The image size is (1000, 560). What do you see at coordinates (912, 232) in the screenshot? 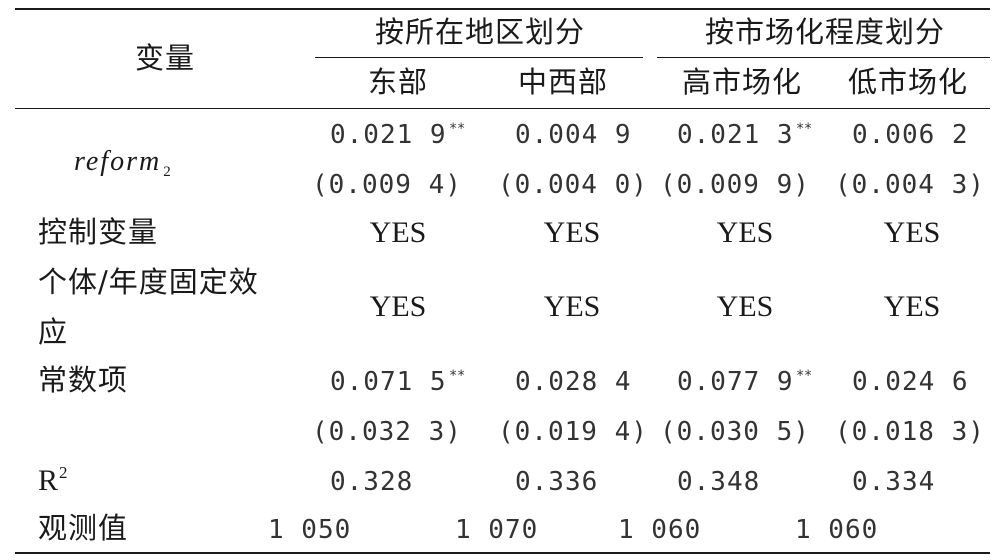
I see `controls-low-market: YES` at bounding box center [912, 232].